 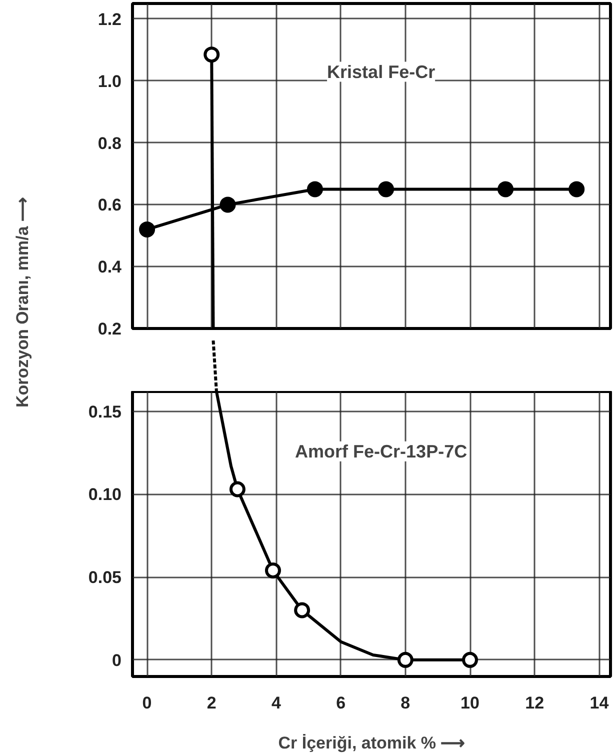 What do you see at coordinates (381, 451) in the screenshot?
I see `text: Amorf Fe-Cr-13P-7C` at bounding box center [381, 451].